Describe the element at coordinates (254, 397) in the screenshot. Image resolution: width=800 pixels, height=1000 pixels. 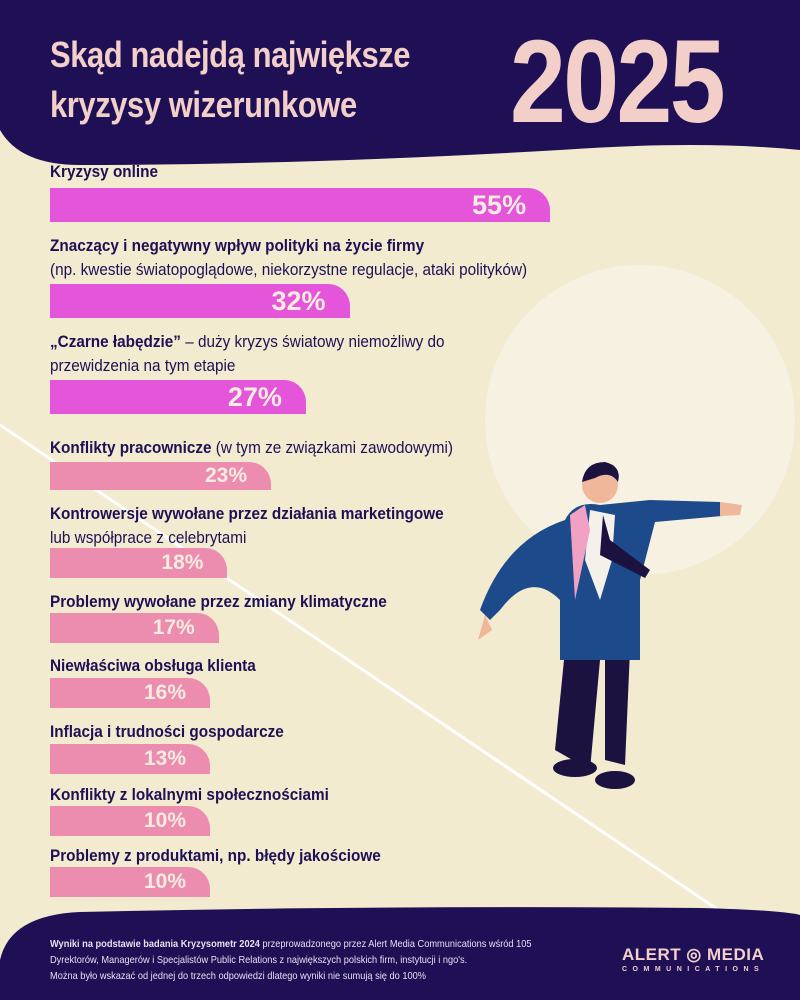
I see `bar-value-label: 27%` at that location.